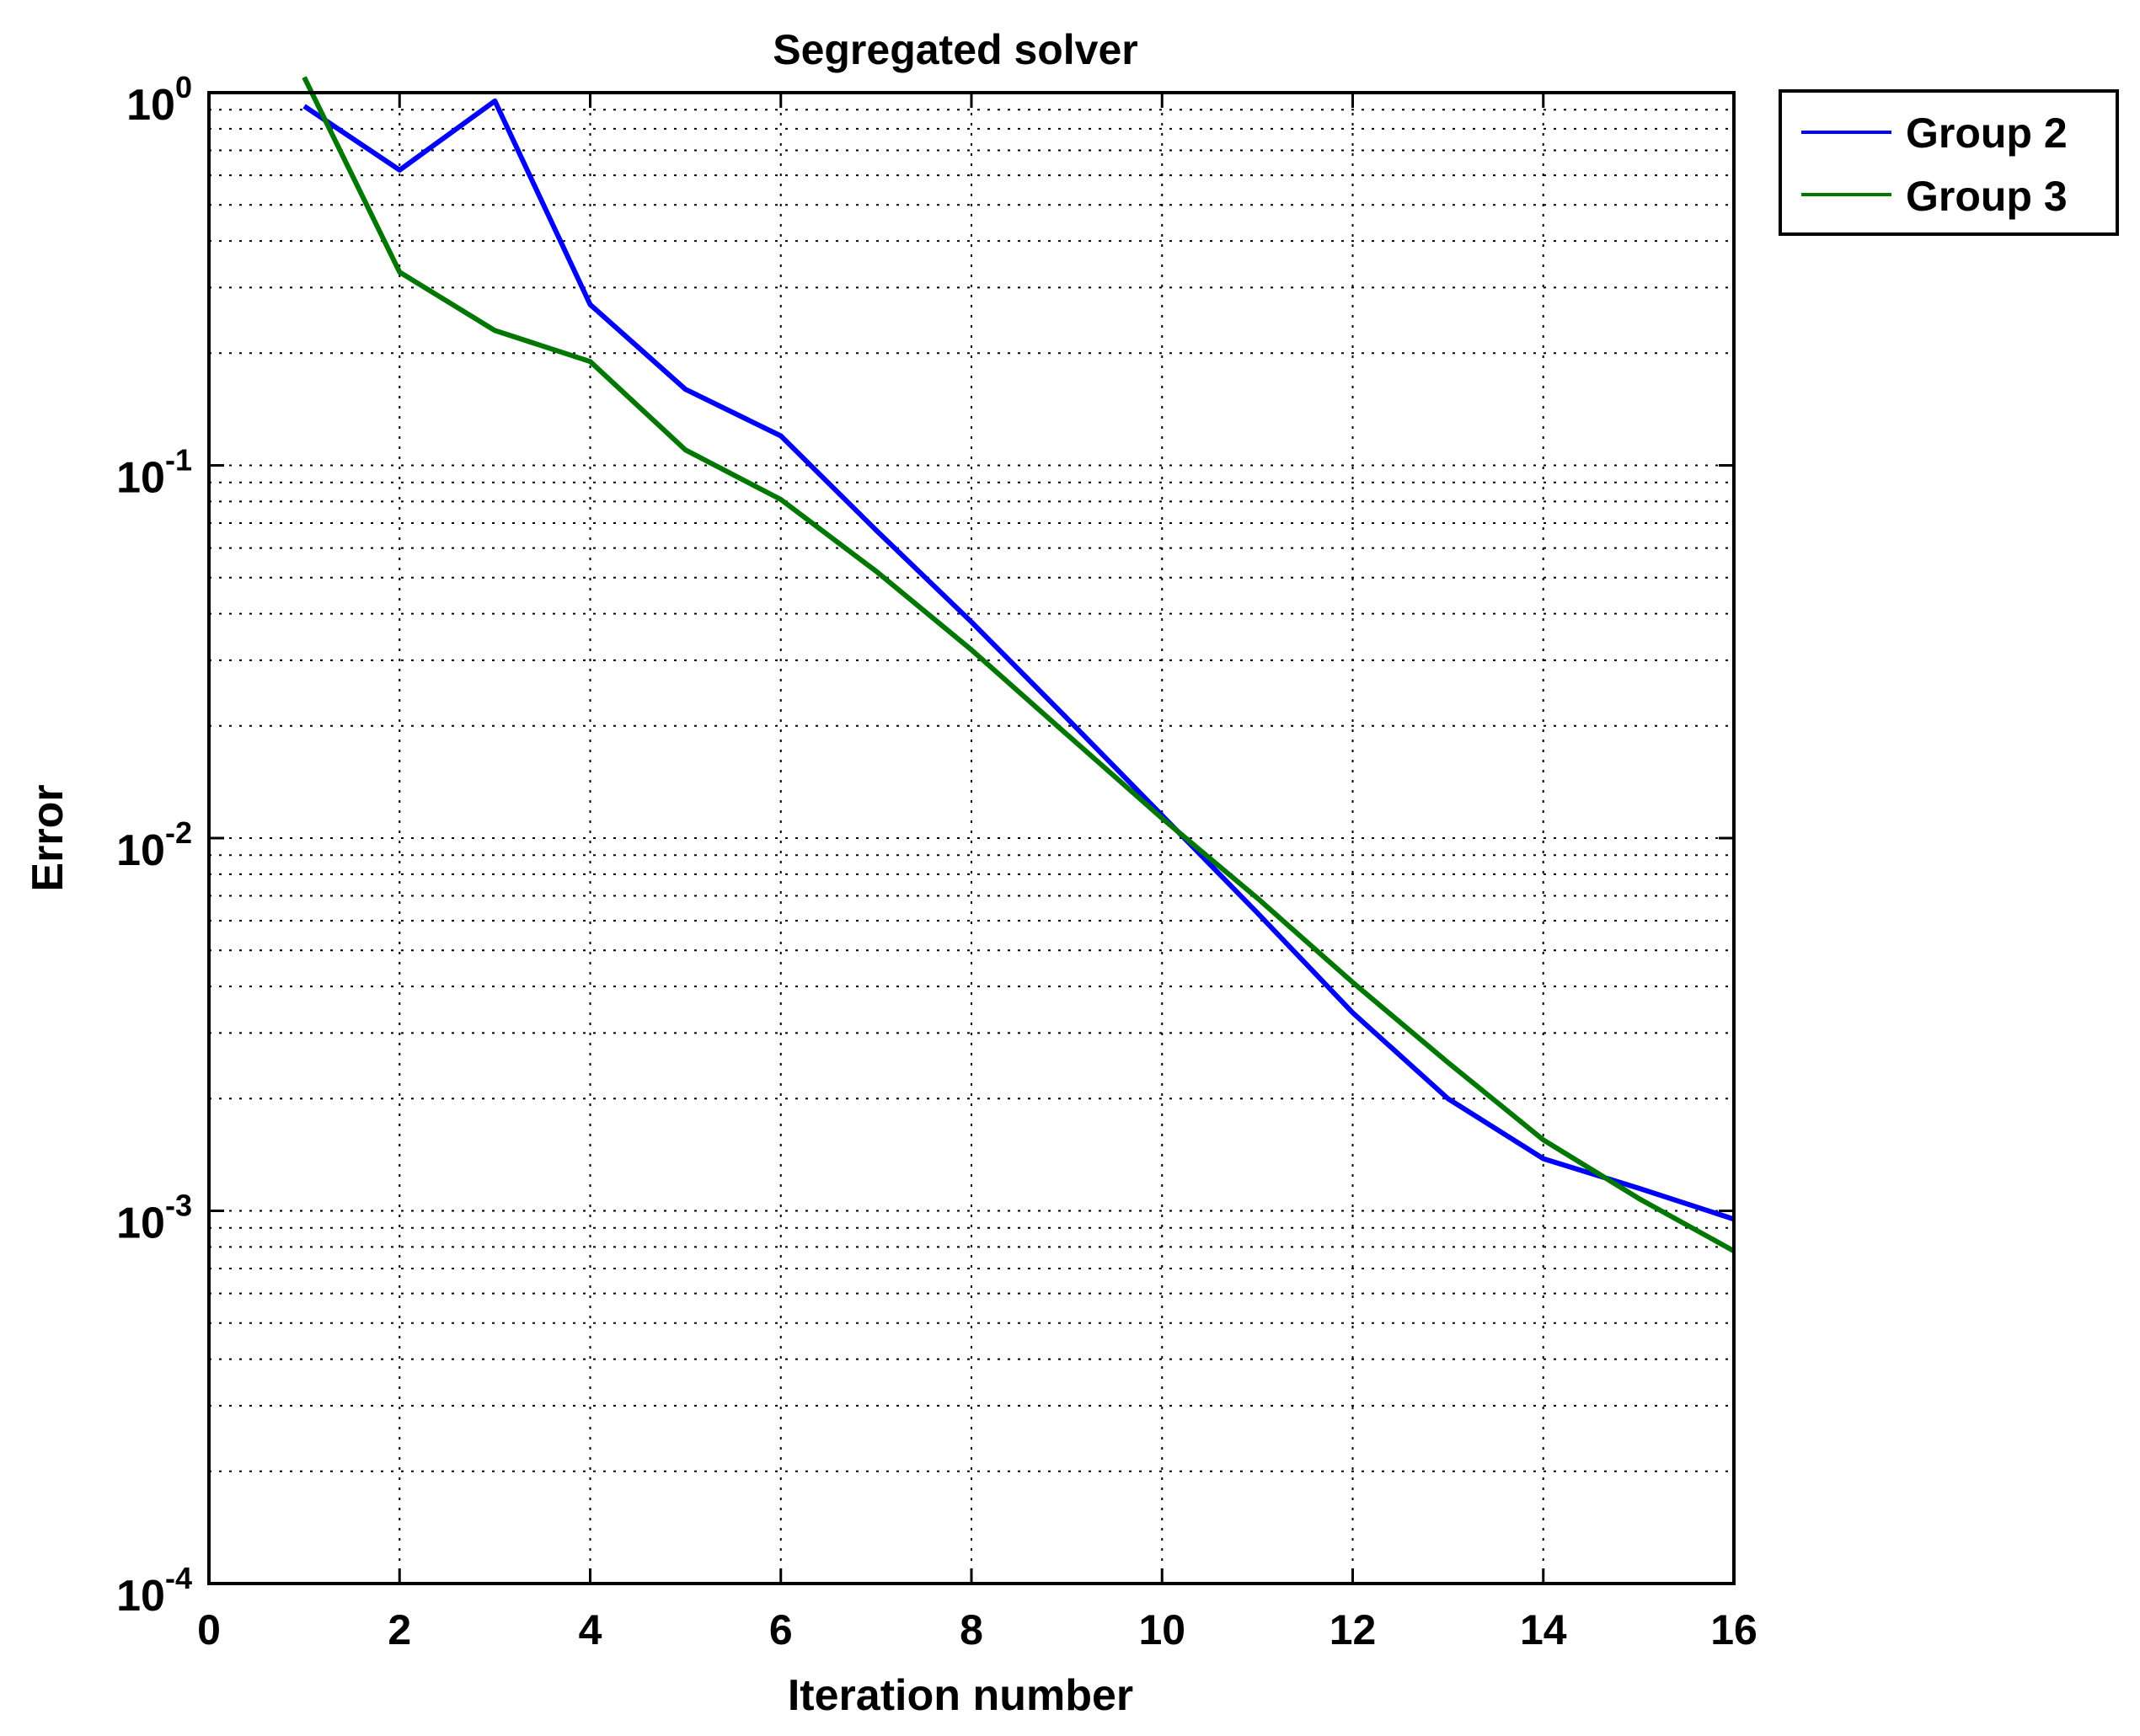 The width and height of the screenshot is (2140, 1736). Describe the element at coordinates (154, 1218) in the screenshot. I see `y-tick-label: 10⁻³` at that location.